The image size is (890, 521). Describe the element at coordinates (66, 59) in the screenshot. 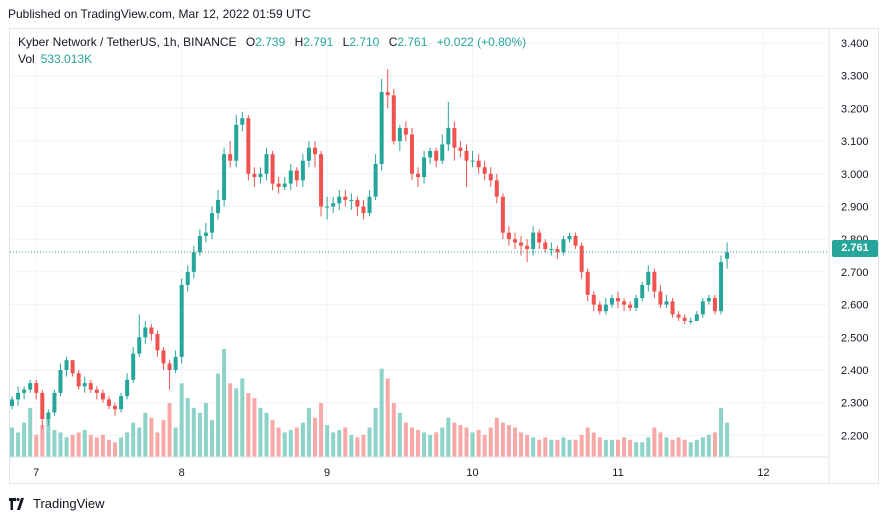

I see `volume-value: 533.013K` at that location.